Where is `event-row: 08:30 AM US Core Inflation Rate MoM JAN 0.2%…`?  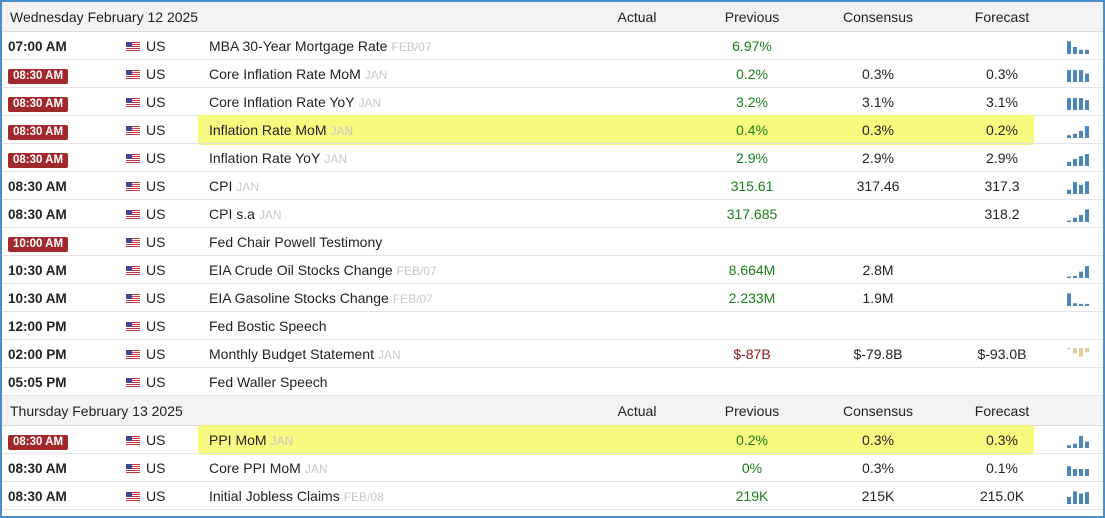
event-row: 08:30 AM US Core Inflation Rate MoM JAN 0.2%… is located at coordinates (552, 74).